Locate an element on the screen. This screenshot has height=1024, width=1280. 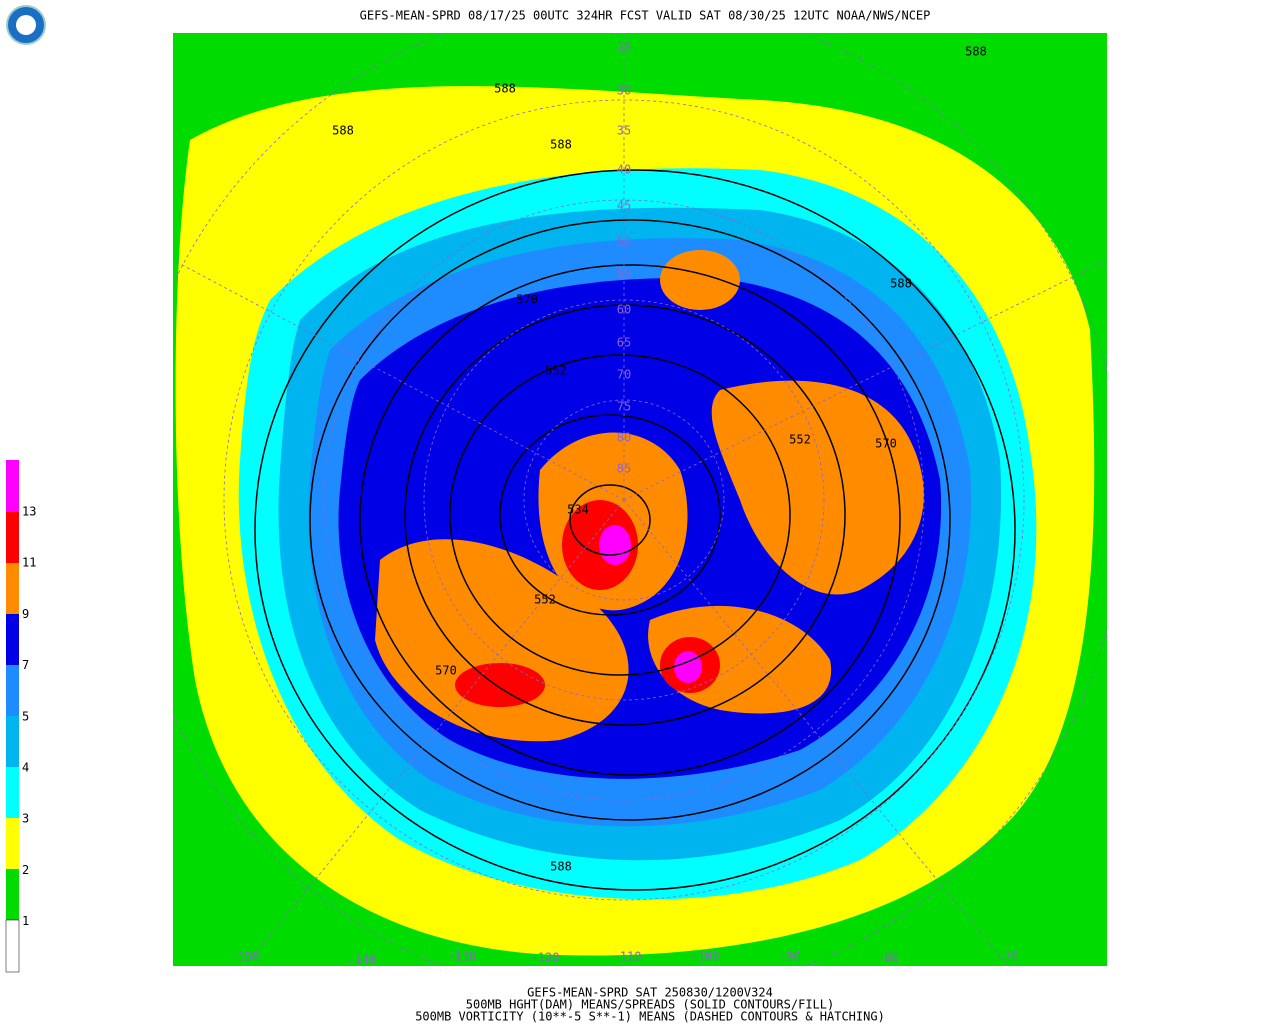
colorbar-label: 9 is located at coordinates (25, 614).